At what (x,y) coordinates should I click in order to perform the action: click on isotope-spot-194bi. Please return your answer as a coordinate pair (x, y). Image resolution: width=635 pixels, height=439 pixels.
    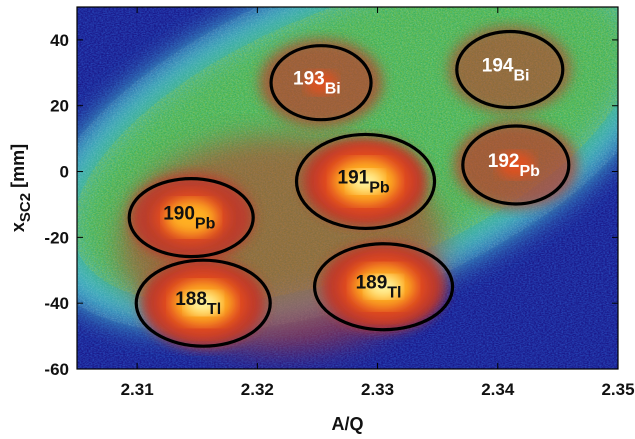
    Looking at the image, I should click on (509, 69).